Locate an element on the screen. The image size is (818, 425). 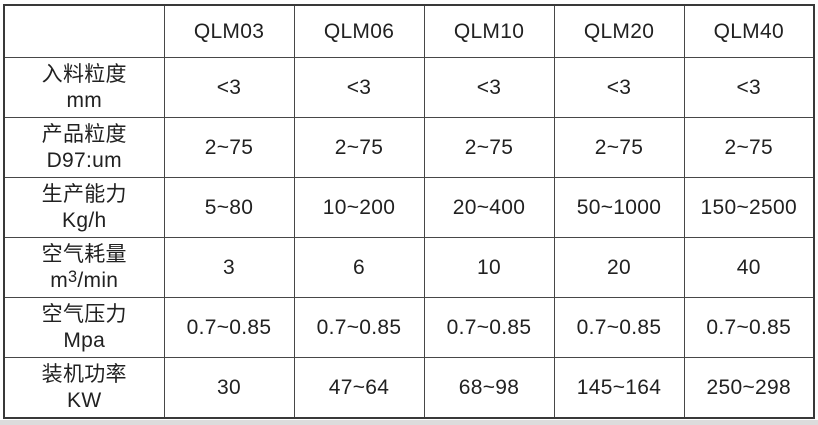
row-label-text: 产品粒度 is located at coordinates (84, 135).